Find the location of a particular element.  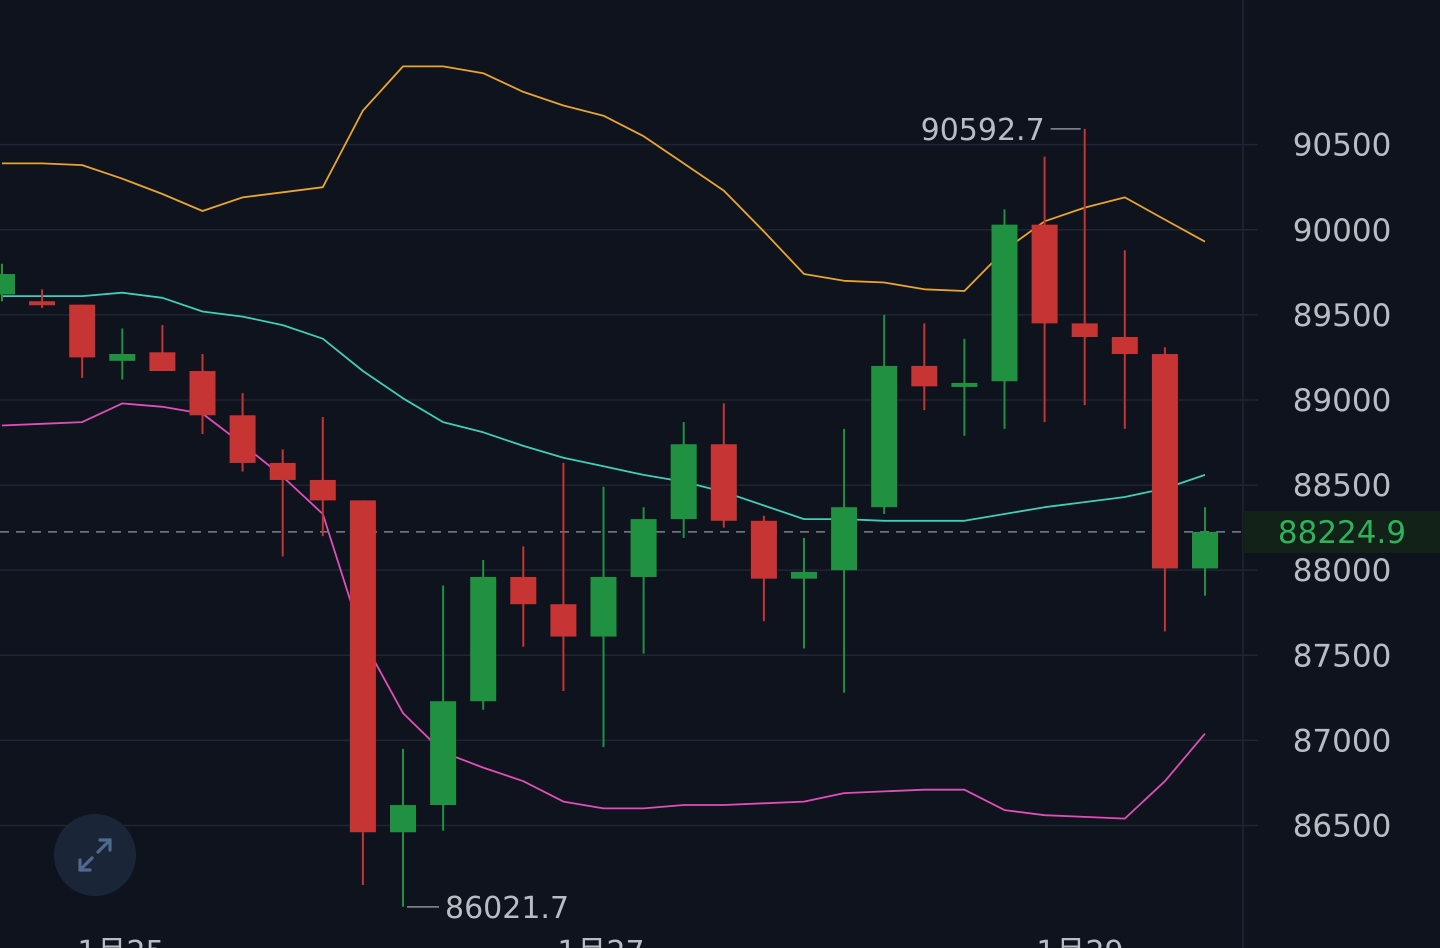

y-tick-label: 90500 is located at coordinates (1342, 146).